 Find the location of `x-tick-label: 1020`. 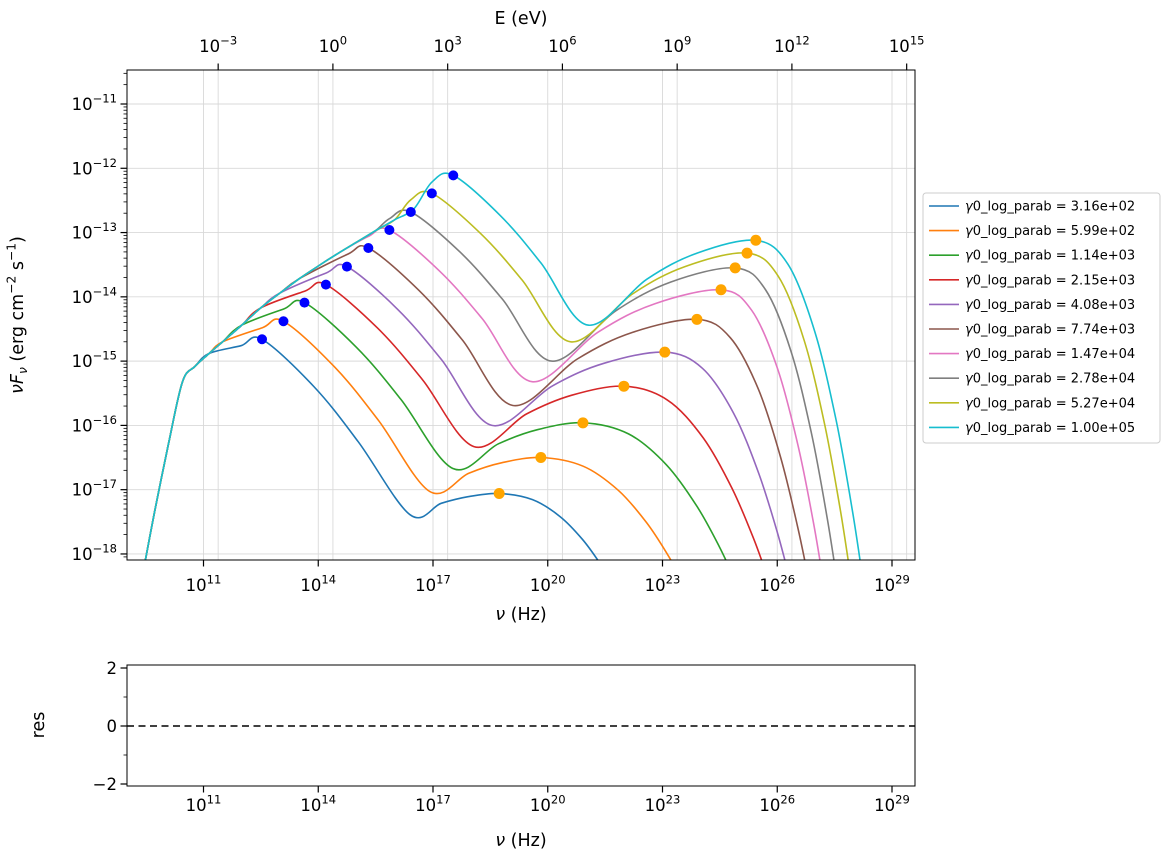

x-tick-label: 1020 is located at coordinates (548, 584).